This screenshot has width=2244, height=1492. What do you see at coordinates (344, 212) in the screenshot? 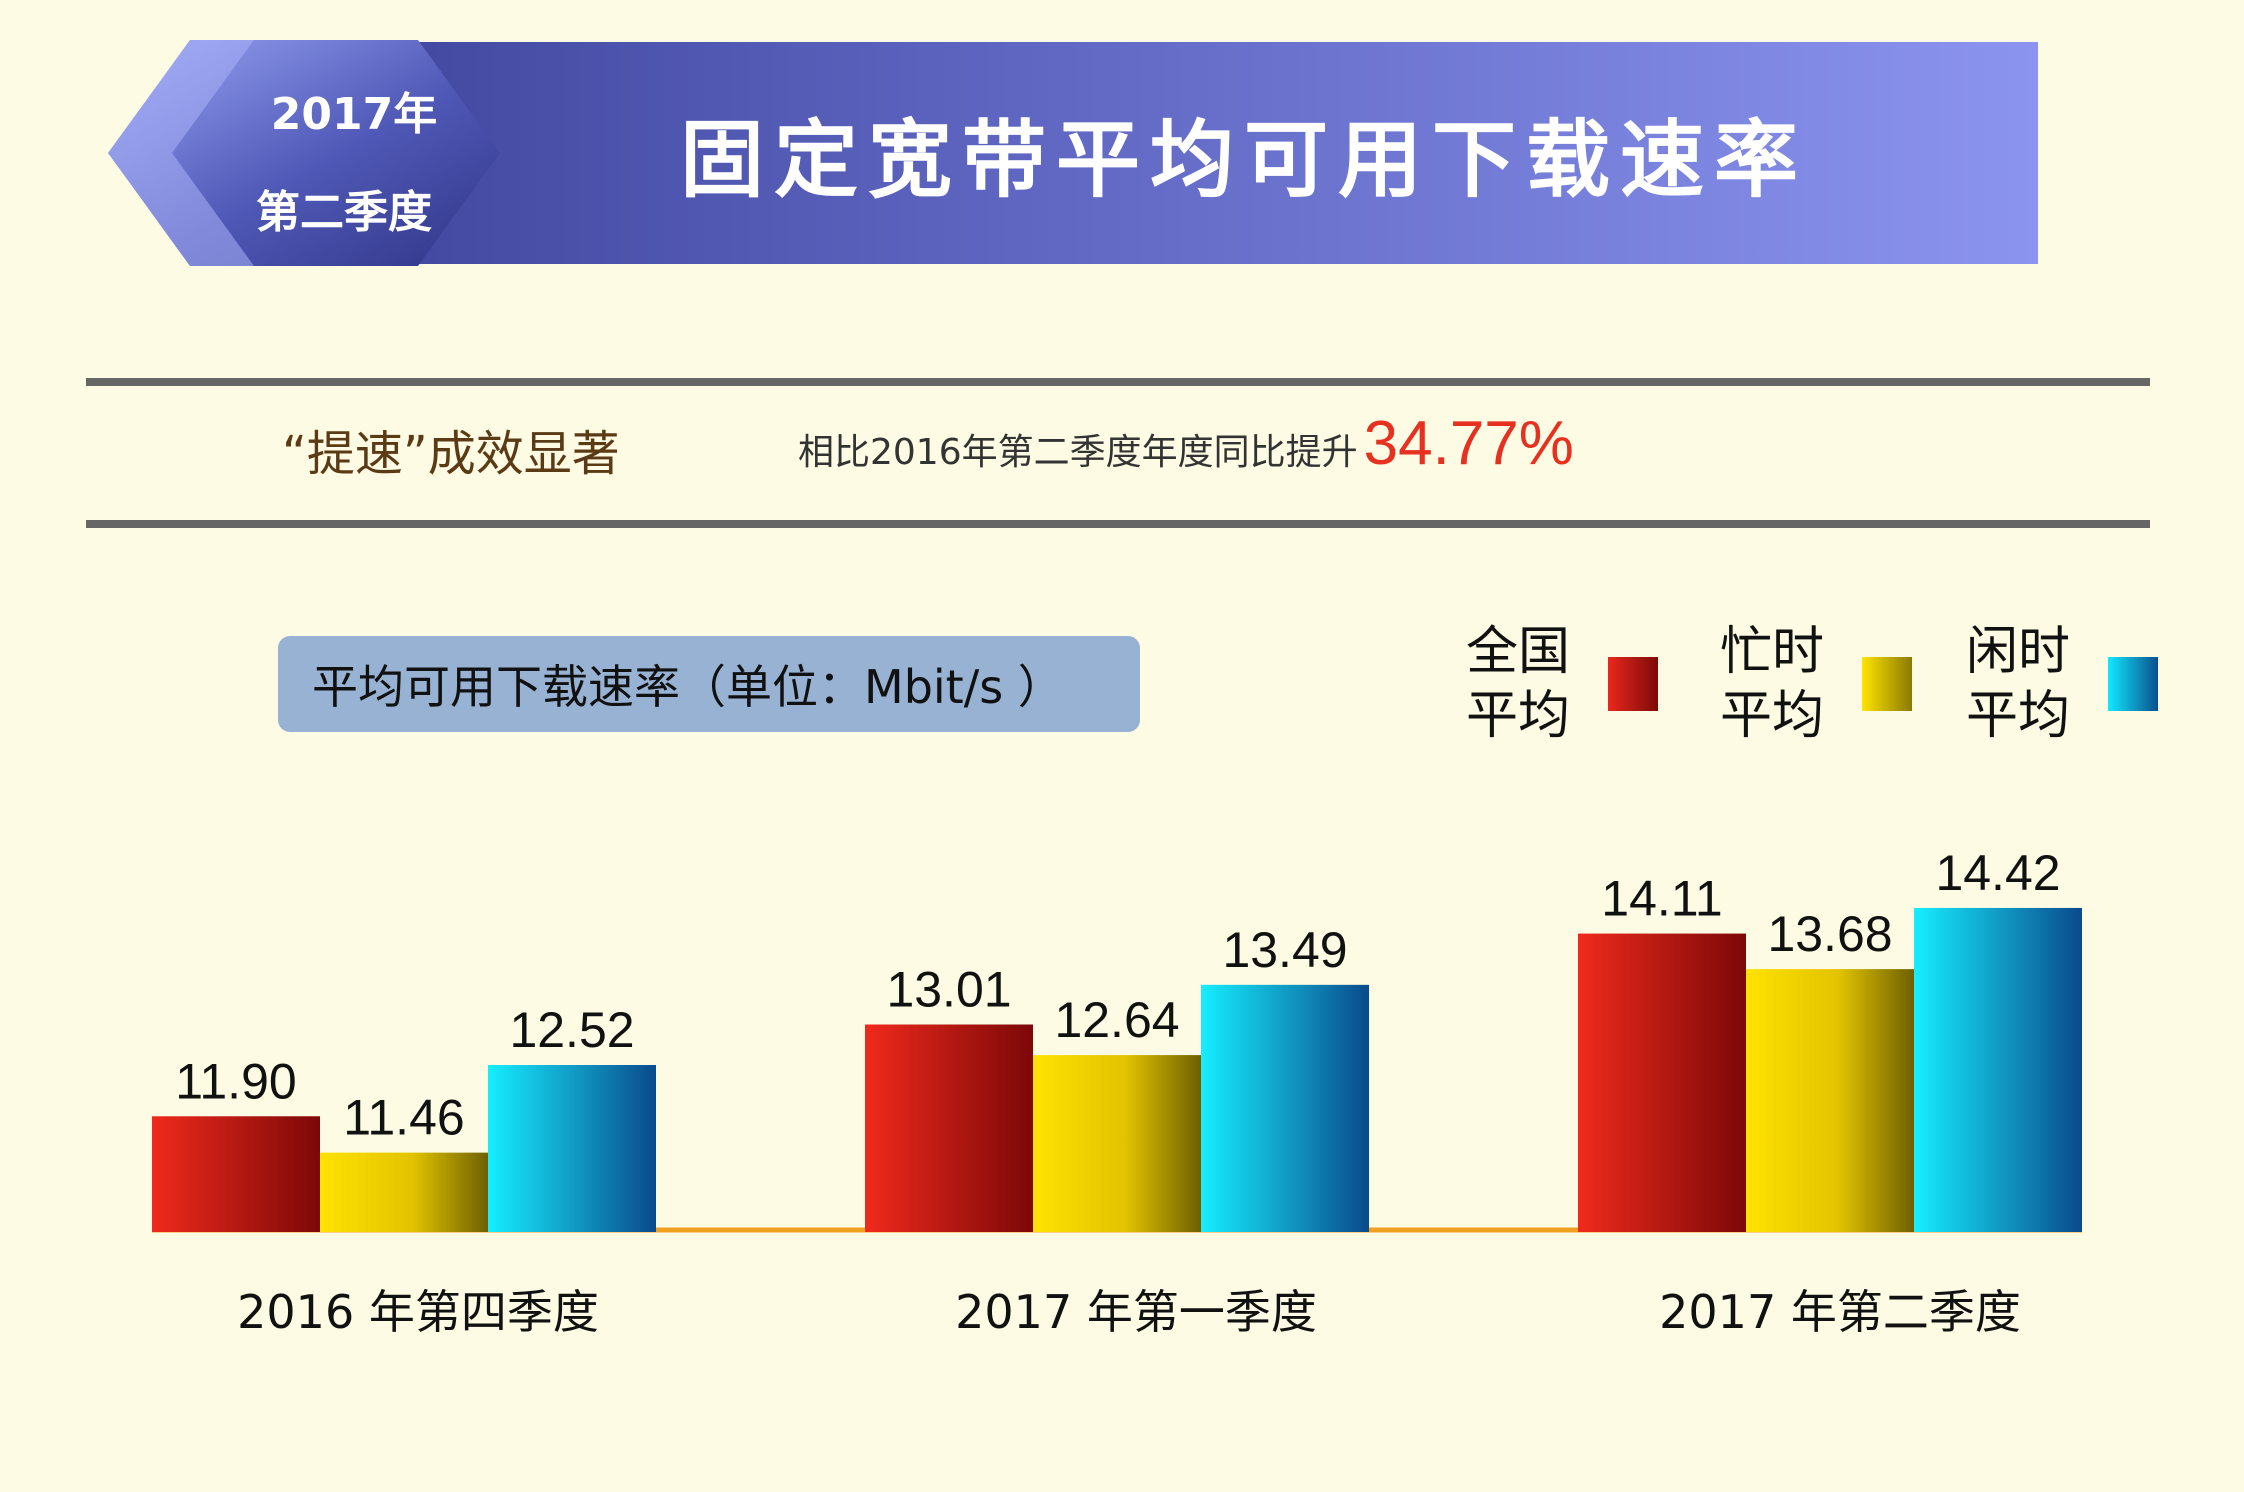
I see `badge-quarter: 第二季度` at bounding box center [344, 212].